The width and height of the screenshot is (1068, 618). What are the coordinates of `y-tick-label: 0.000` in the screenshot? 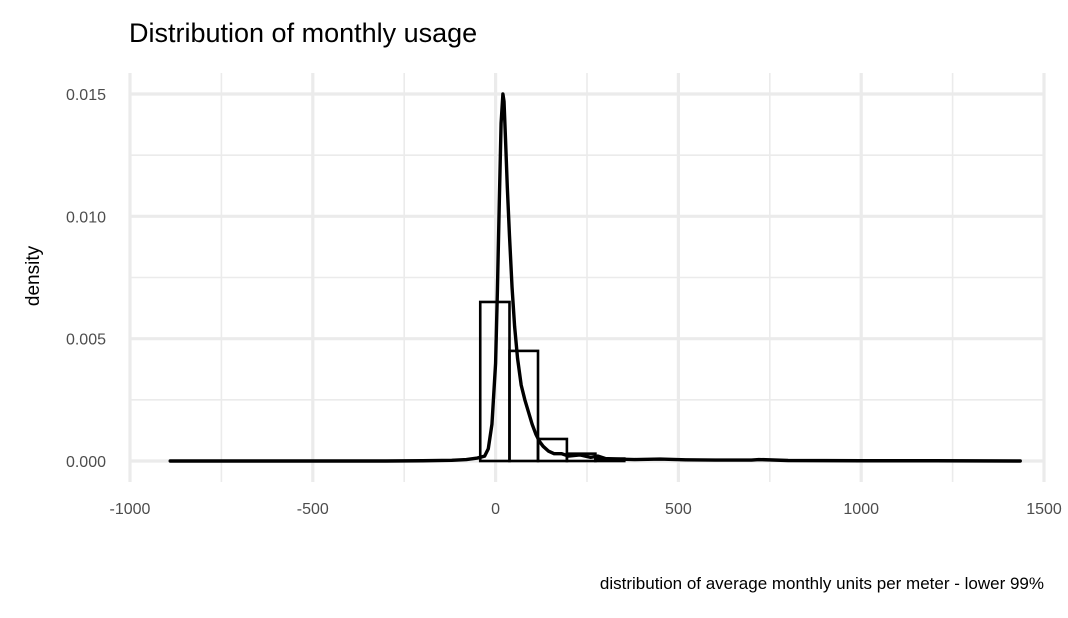 It's located at (86, 462).